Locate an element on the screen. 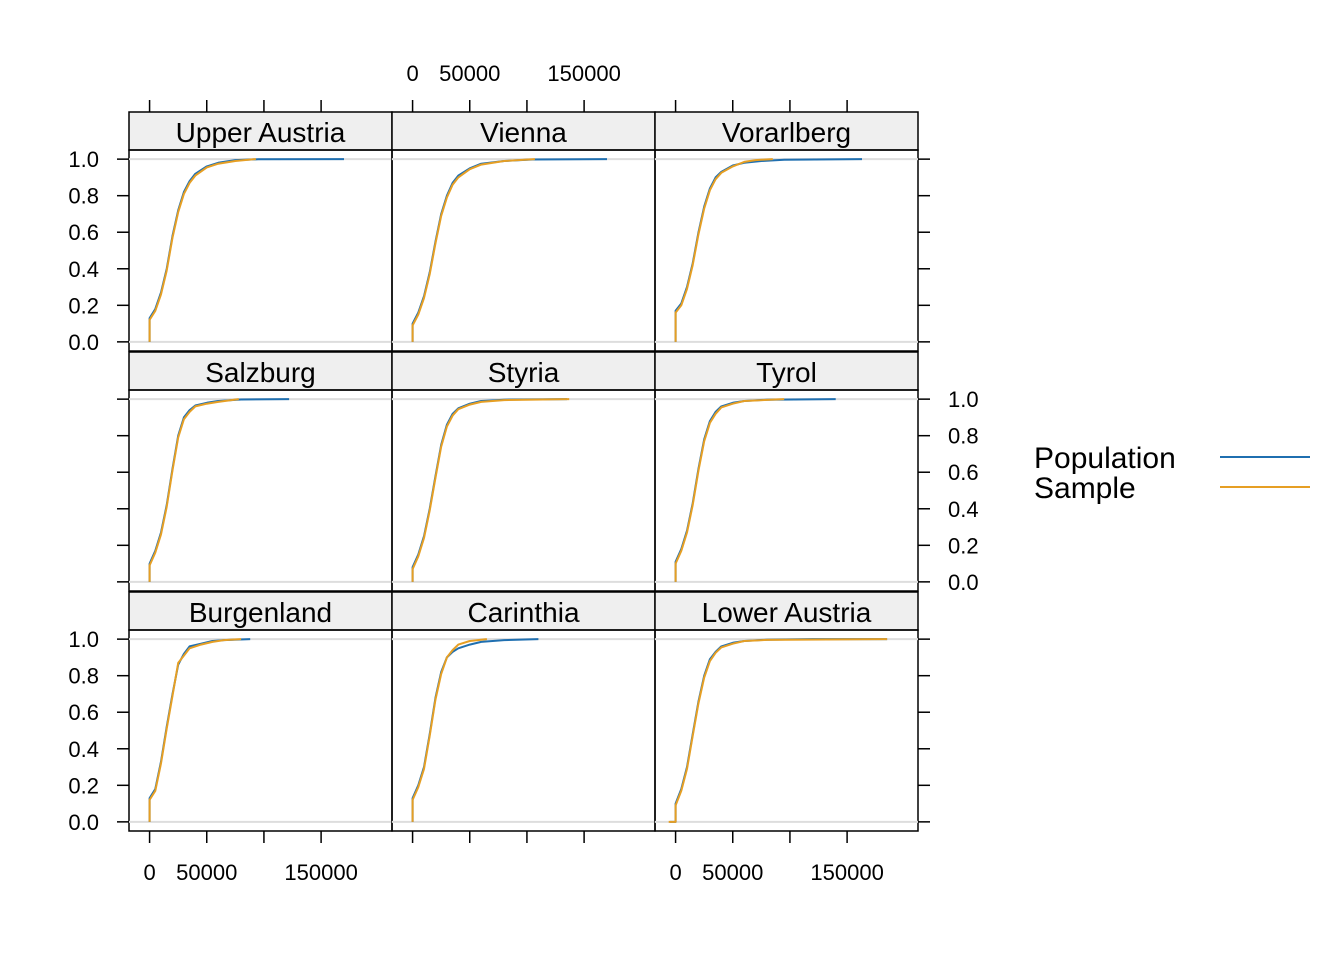 This screenshot has height=960, width=1344. panel-burgenland: Burgenland is located at coordinates (260, 711).